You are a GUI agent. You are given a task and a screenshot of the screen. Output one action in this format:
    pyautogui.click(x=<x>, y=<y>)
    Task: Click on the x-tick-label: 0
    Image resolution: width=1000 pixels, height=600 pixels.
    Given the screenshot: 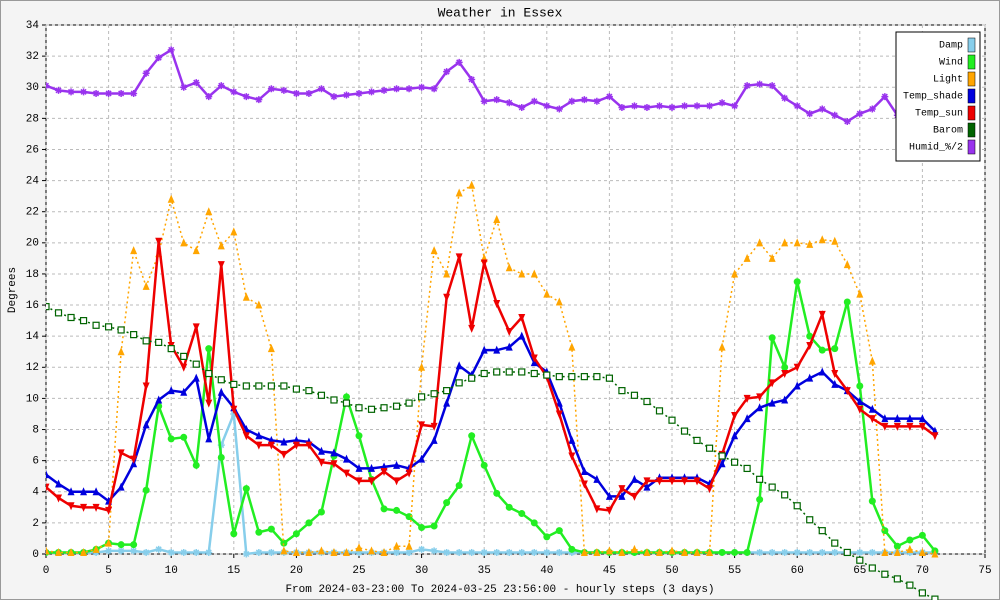 What is the action you would take?
    pyautogui.click(x=46, y=571)
    